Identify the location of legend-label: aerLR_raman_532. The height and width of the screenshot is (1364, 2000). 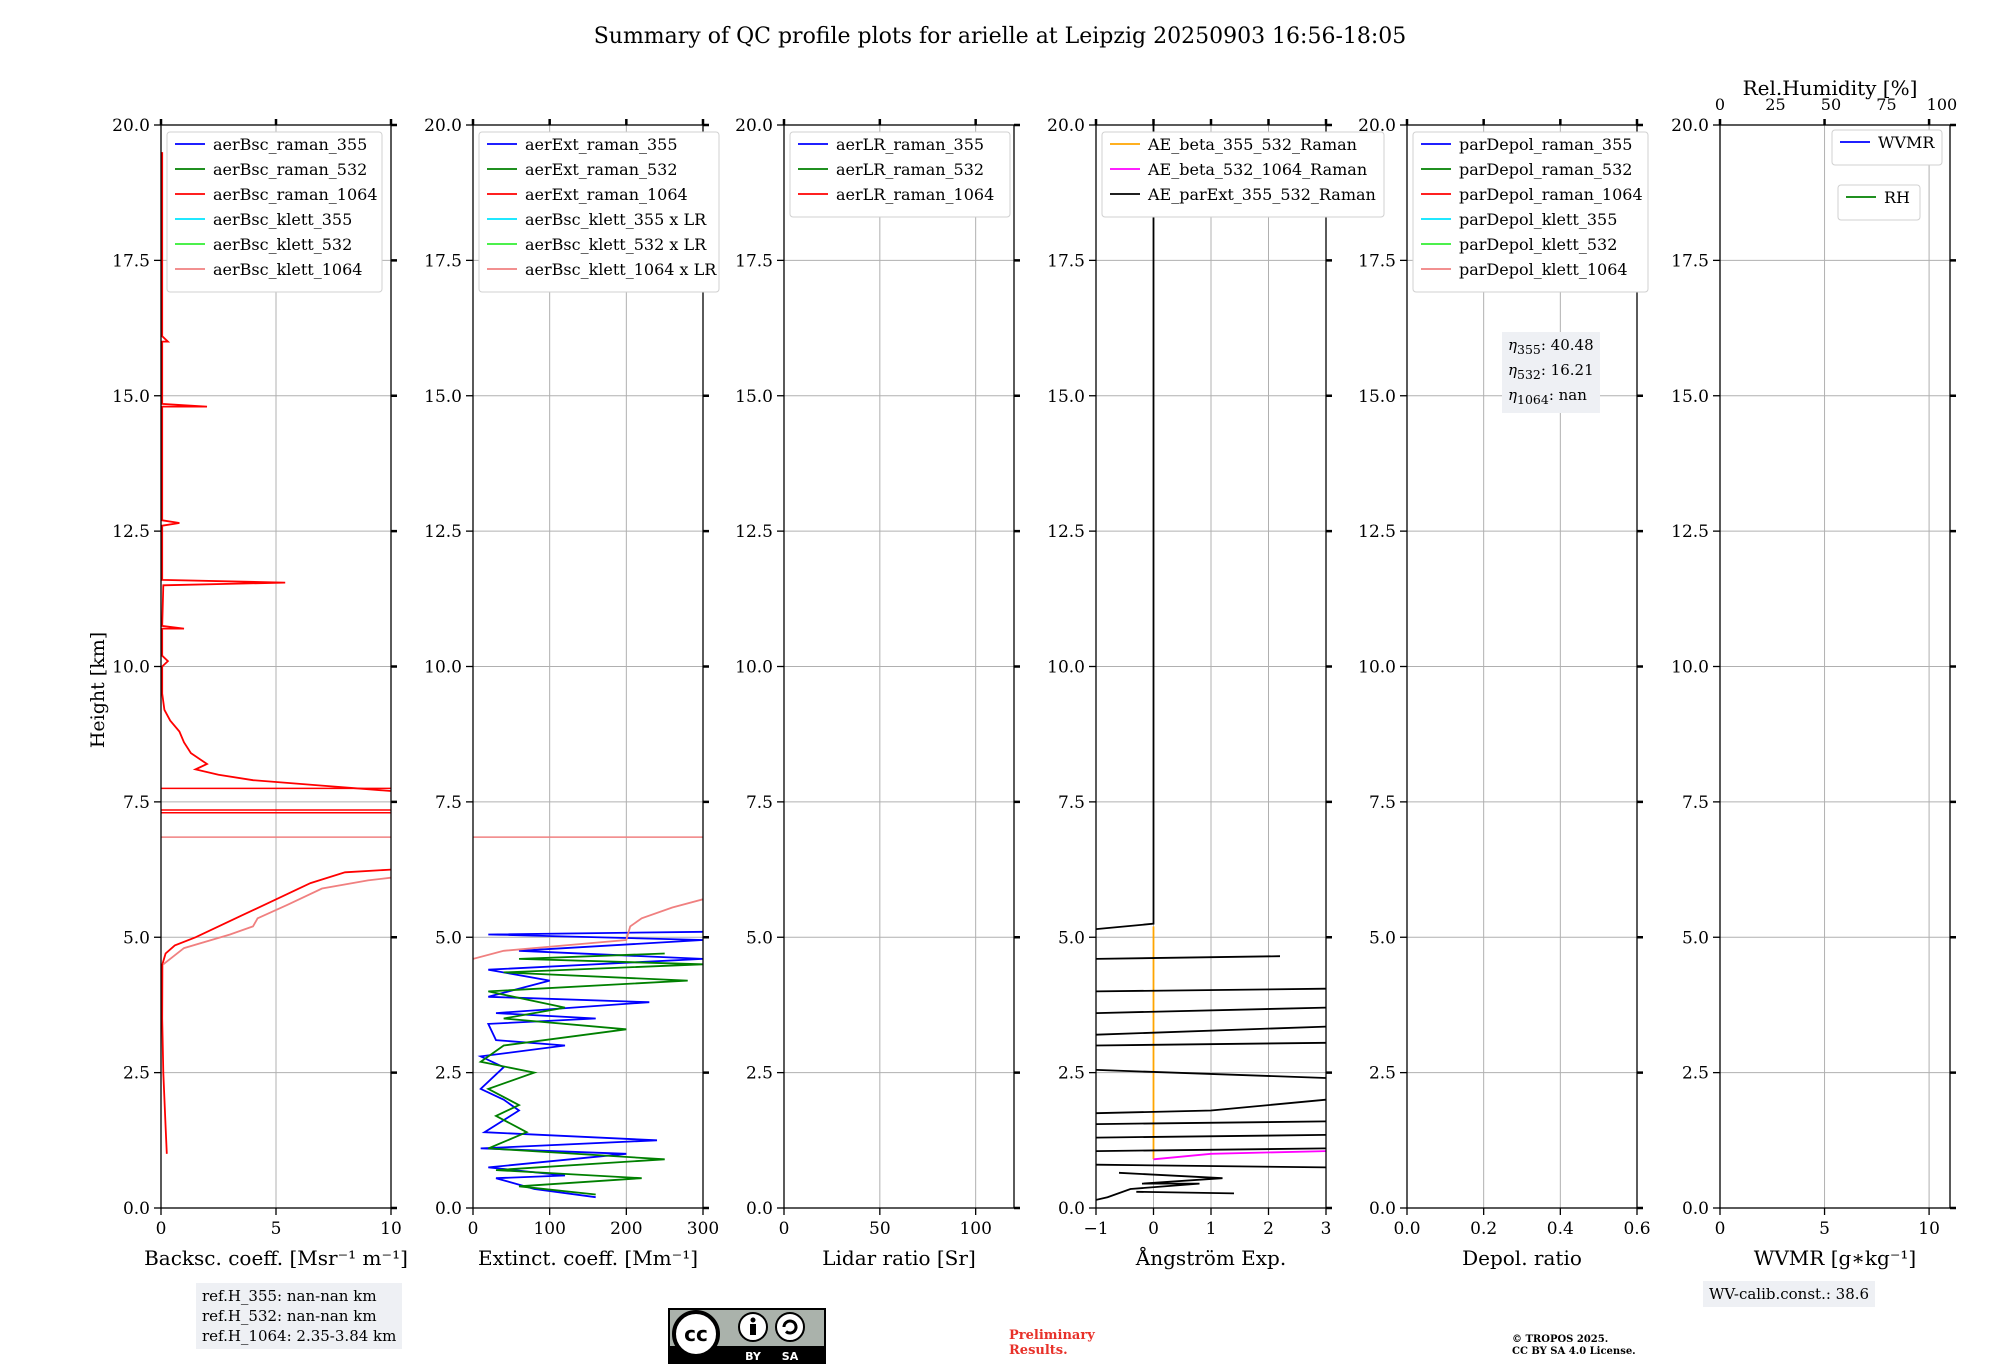
(910, 169).